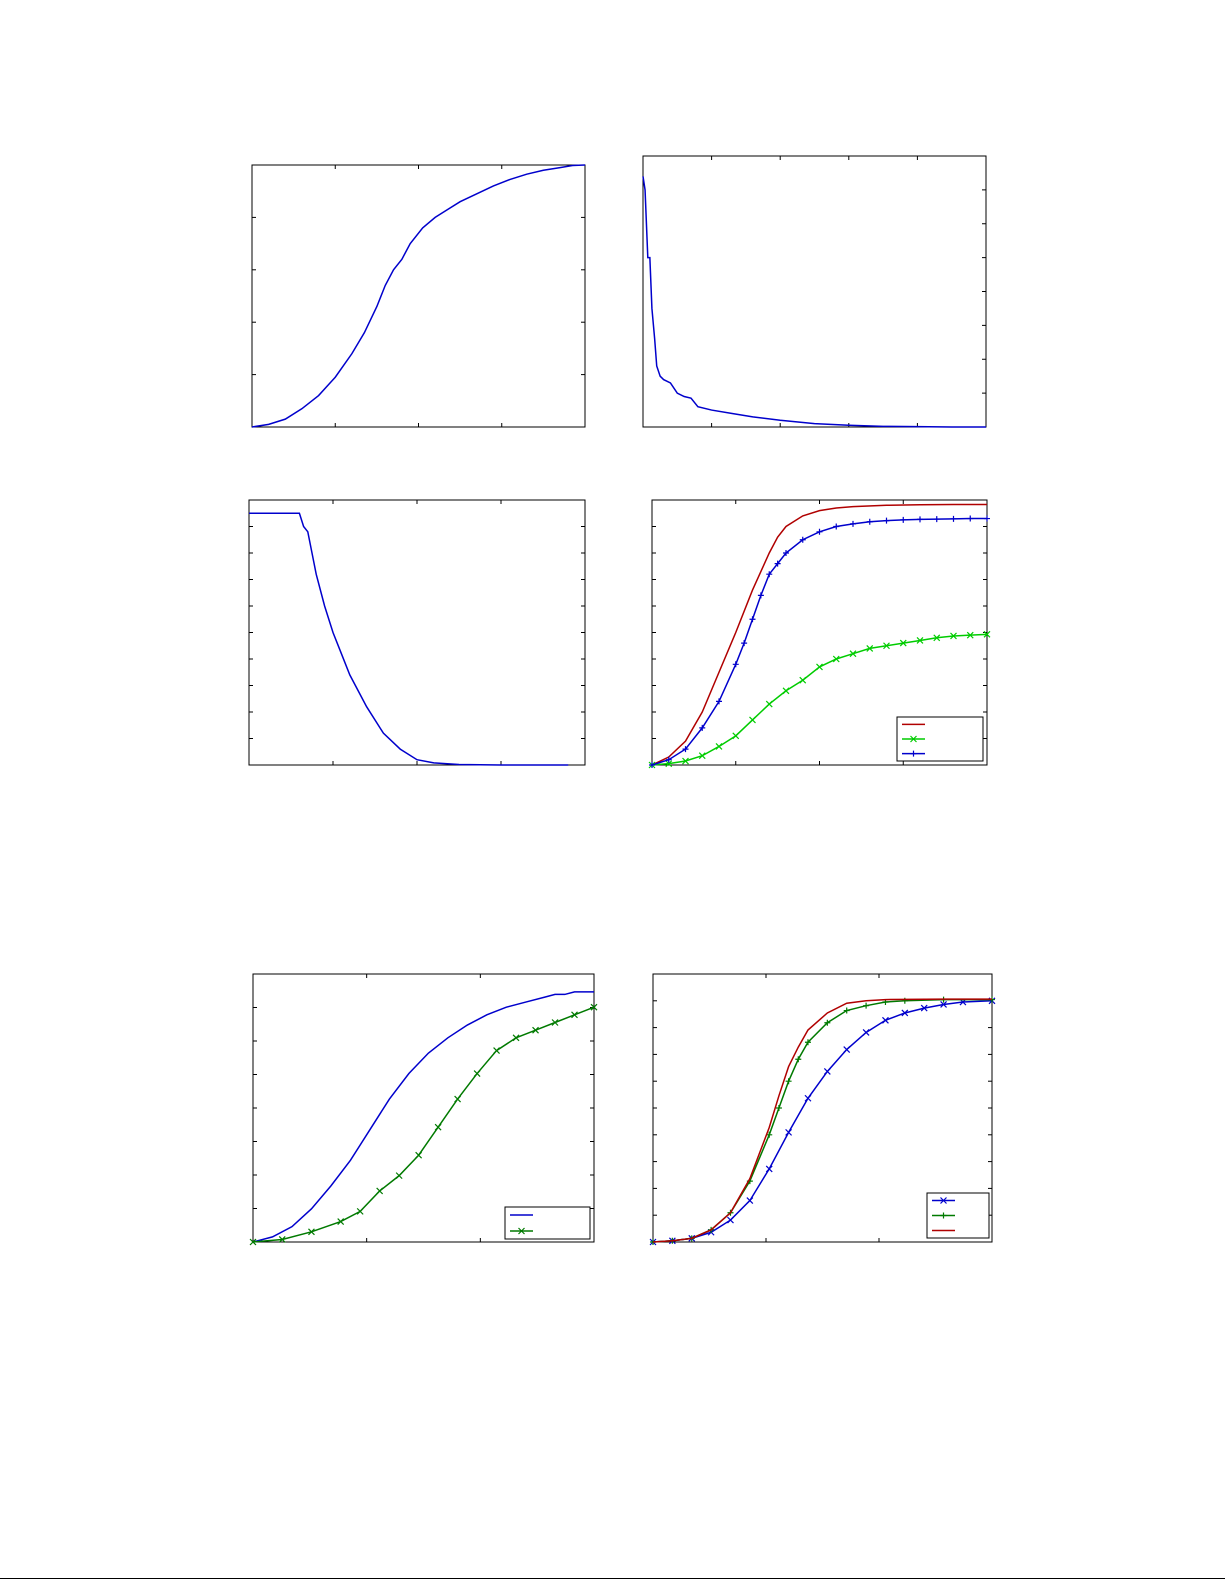 Image resolution: width=1225 pixels, height=1585 pixels. I want to click on page-bottom-rule, so click(612, 1578).